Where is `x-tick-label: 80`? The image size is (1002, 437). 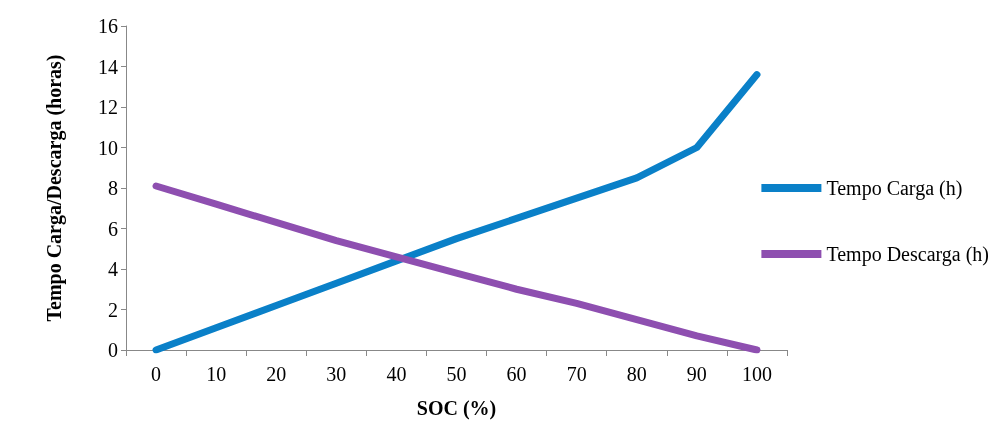
x-tick-label: 80 is located at coordinates (636, 374).